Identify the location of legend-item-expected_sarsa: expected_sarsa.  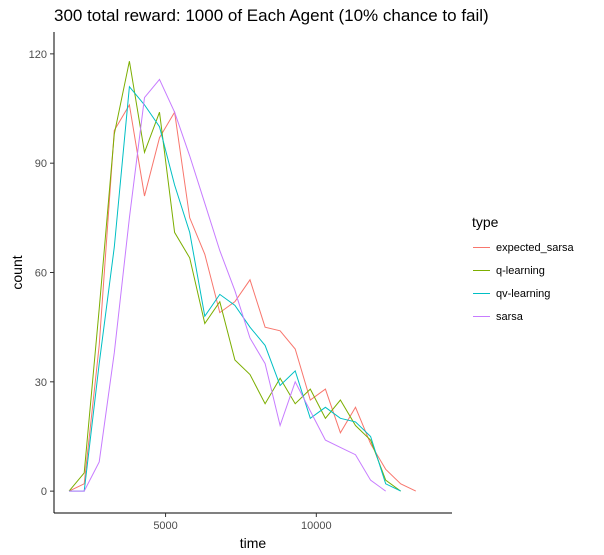
(523, 247).